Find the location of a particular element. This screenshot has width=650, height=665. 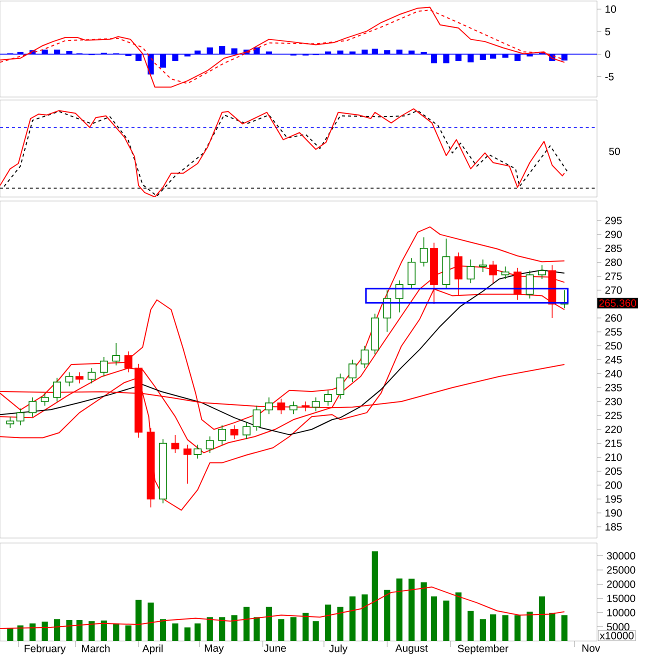

y-tick-label: 25000 is located at coordinates (621, 570).